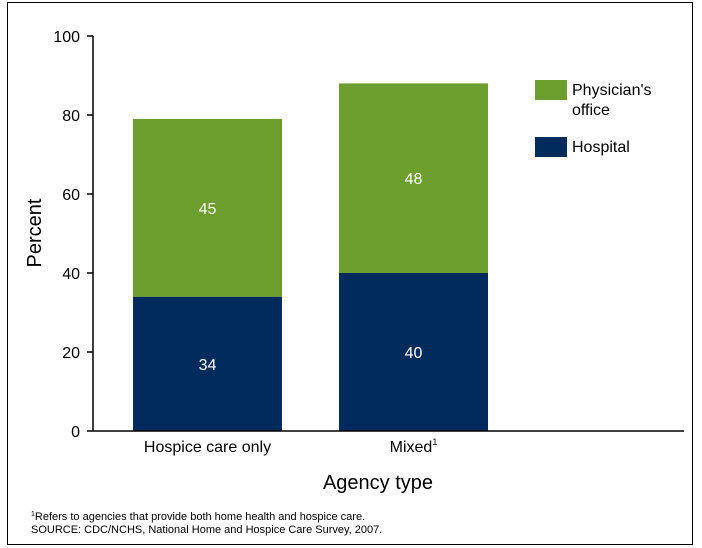  I want to click on y-tick-label-0: 0, so click(75, 432).